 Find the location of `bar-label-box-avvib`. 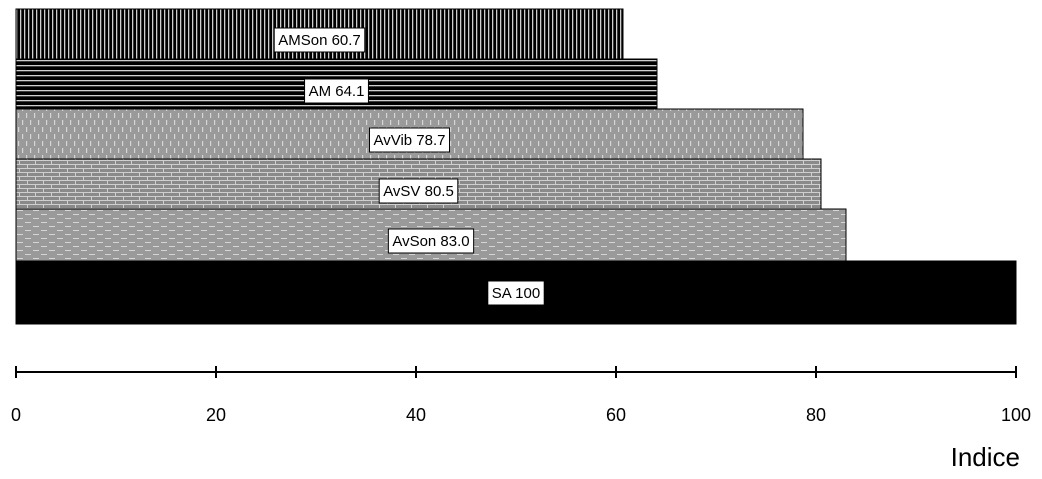

bar-label-box-avvib is located at coordinates (409, 140).